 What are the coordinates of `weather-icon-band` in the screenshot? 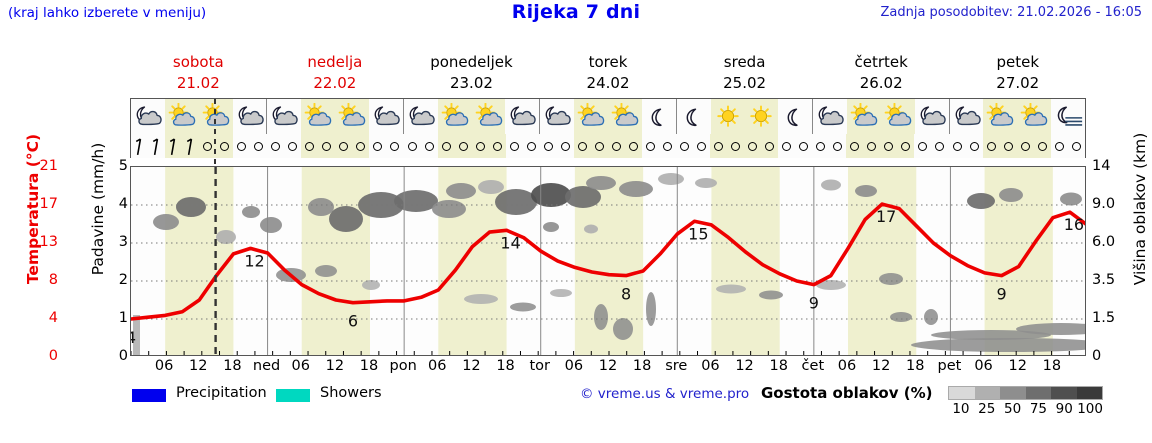 It's located at (608, 116).